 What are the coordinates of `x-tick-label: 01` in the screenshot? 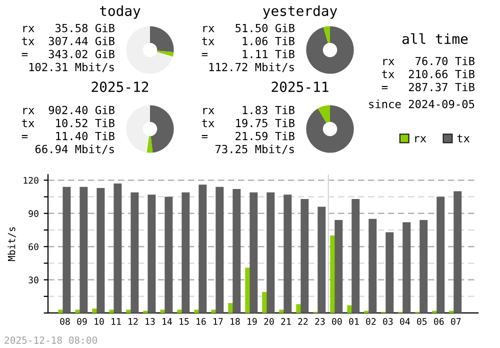 It's located at (354, 321).